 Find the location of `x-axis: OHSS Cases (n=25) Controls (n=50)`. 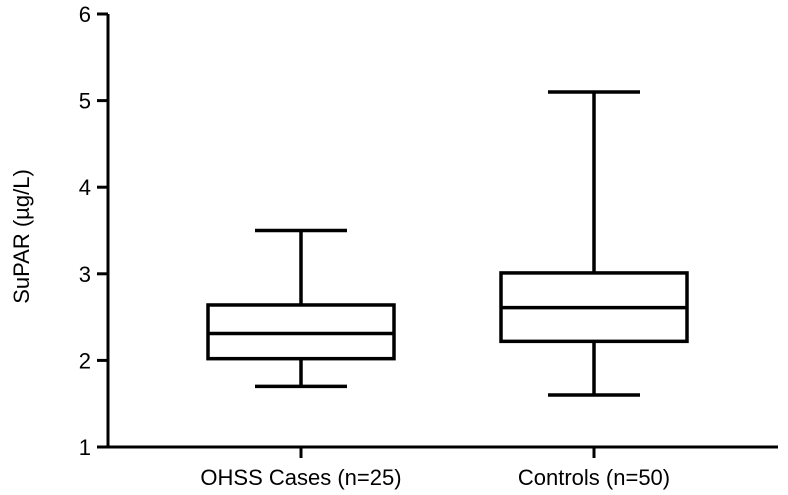

x-axis: OHSS Cases (n=25) Controls (n=50) is located at coordinates (442, 467).